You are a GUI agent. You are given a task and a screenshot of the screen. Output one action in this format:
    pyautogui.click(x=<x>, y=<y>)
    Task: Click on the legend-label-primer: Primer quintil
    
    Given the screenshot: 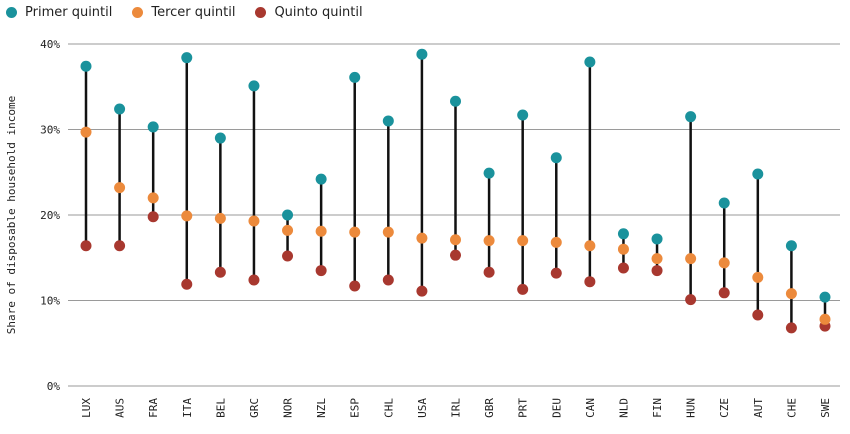 What is the action you would take?
    pyautogui.click(x=69, y=12)
    